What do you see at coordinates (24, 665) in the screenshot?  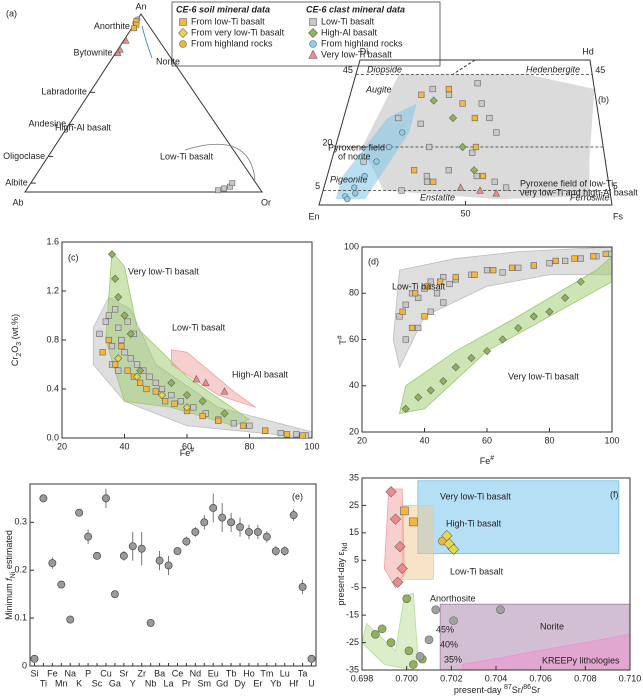 I see `y-tick-label: 0` at bounding box center [24, 665].